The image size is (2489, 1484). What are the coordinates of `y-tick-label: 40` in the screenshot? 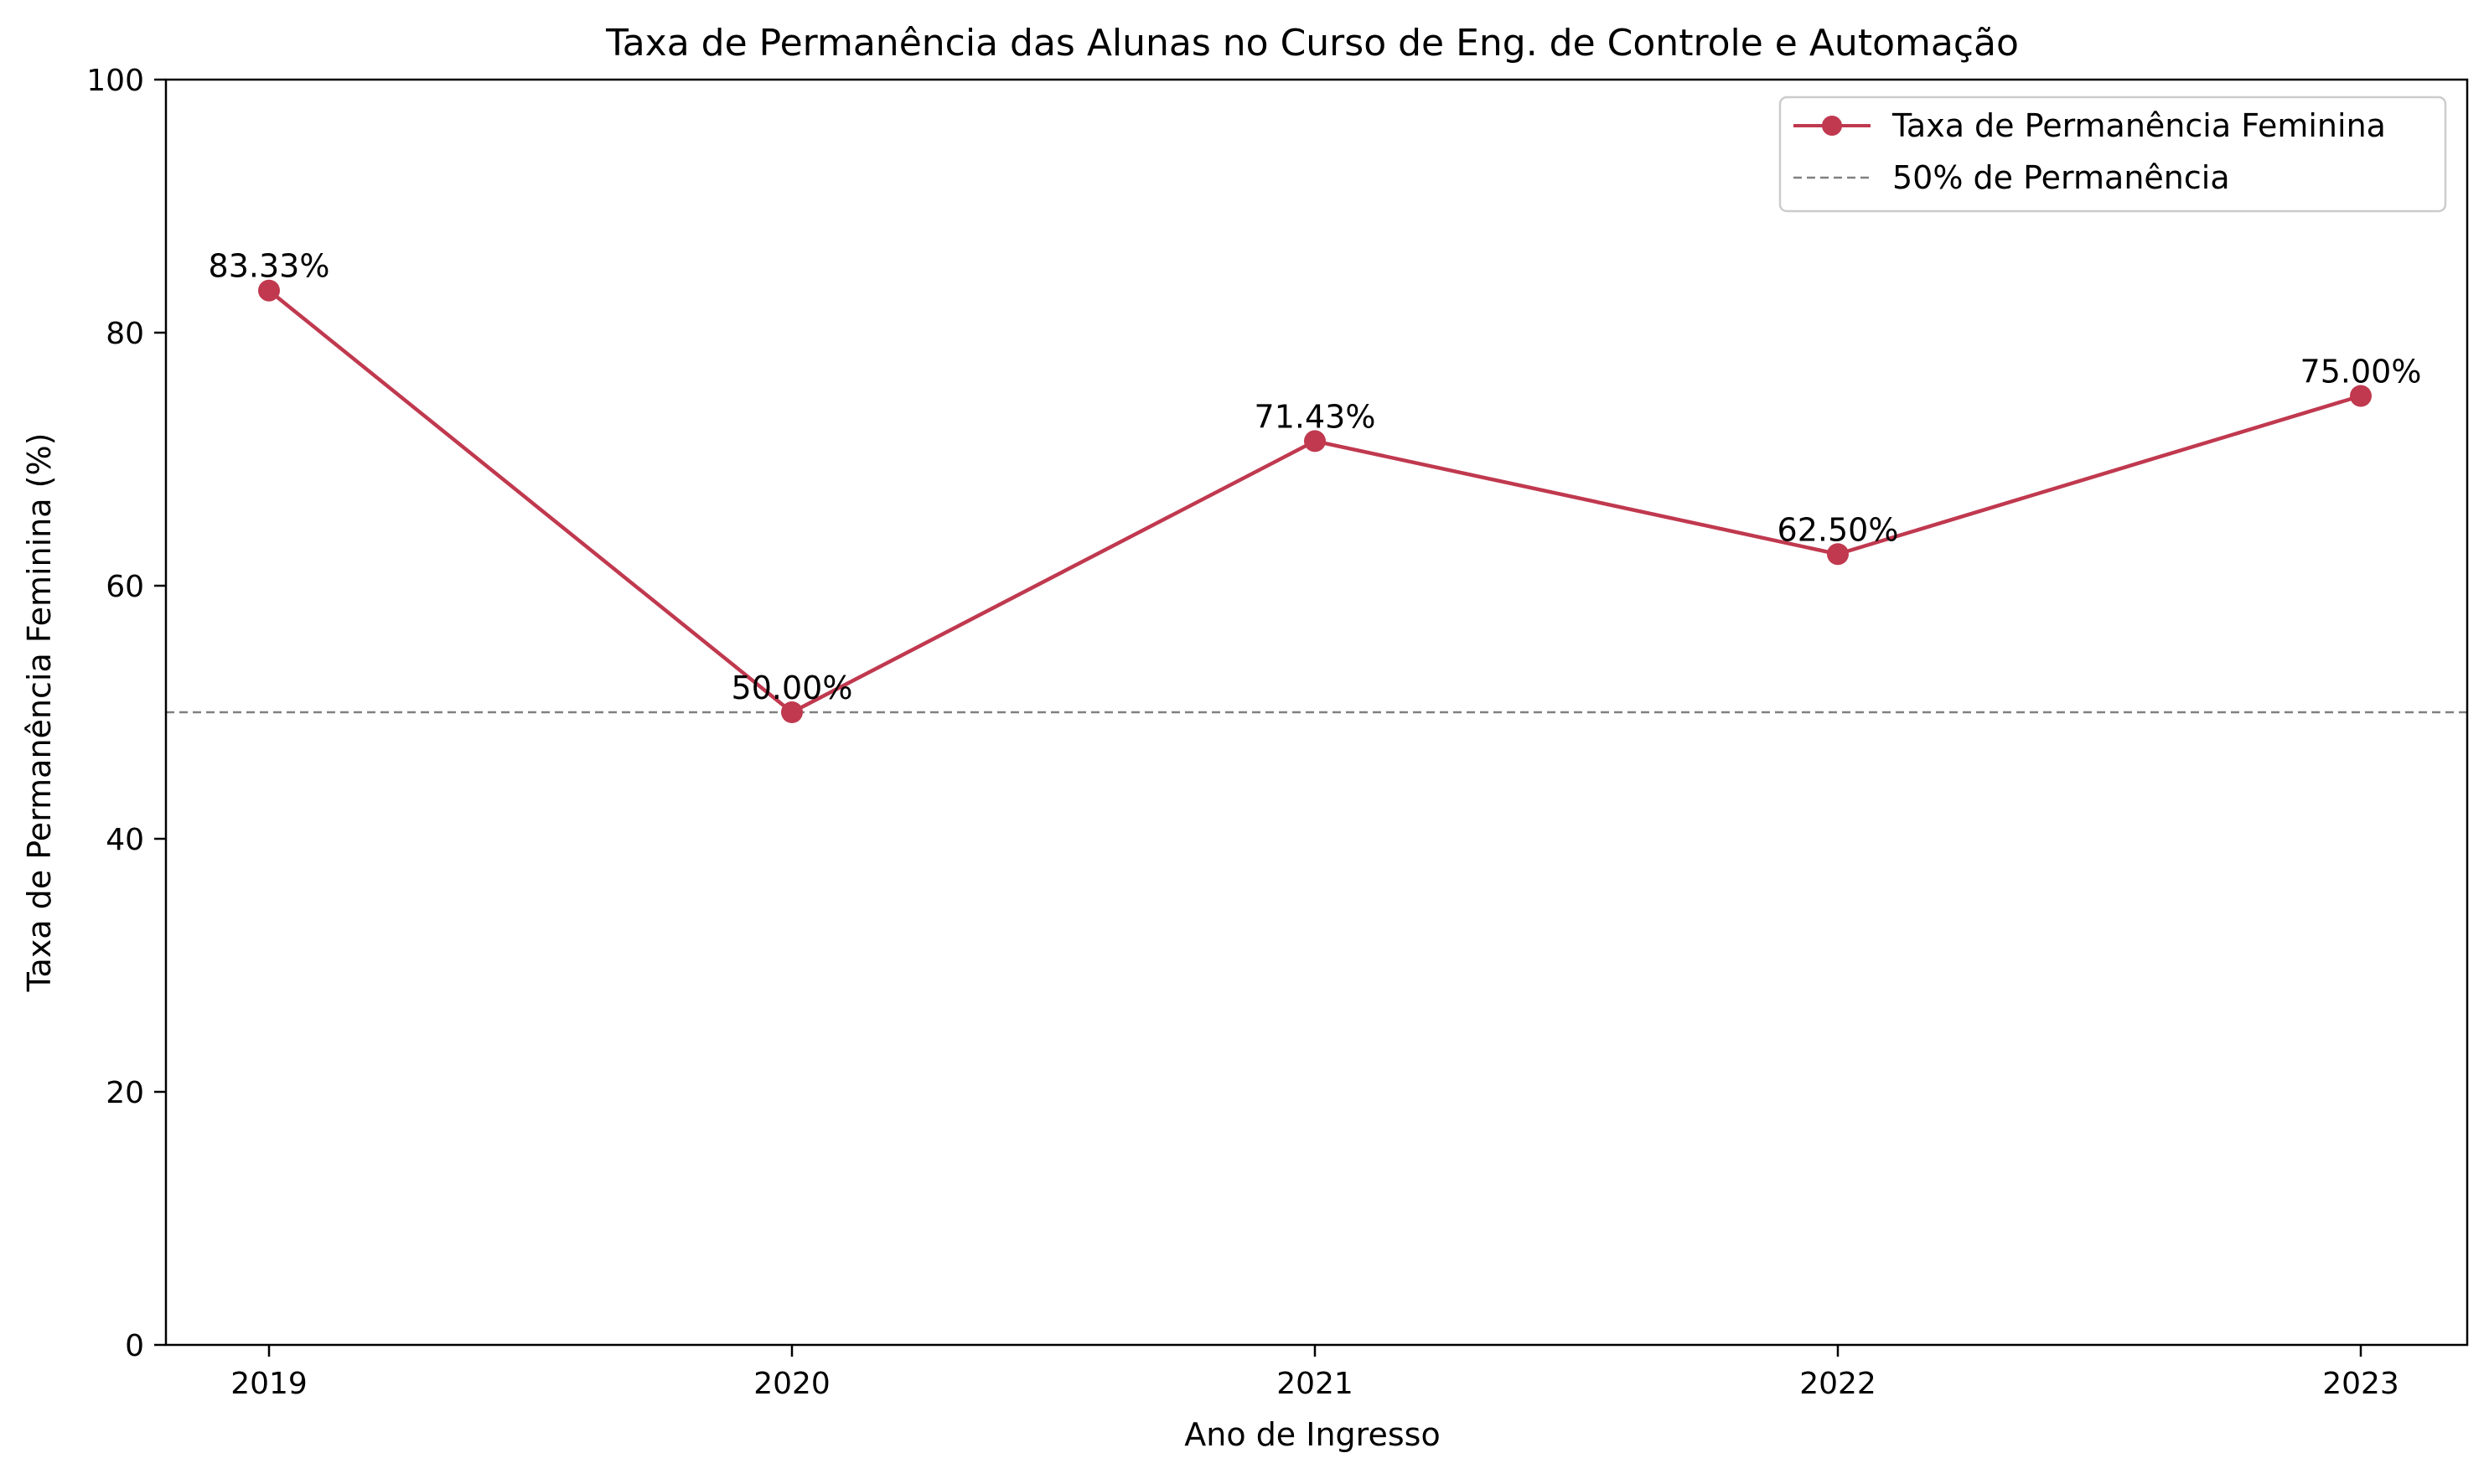 It's located at (125, 840).